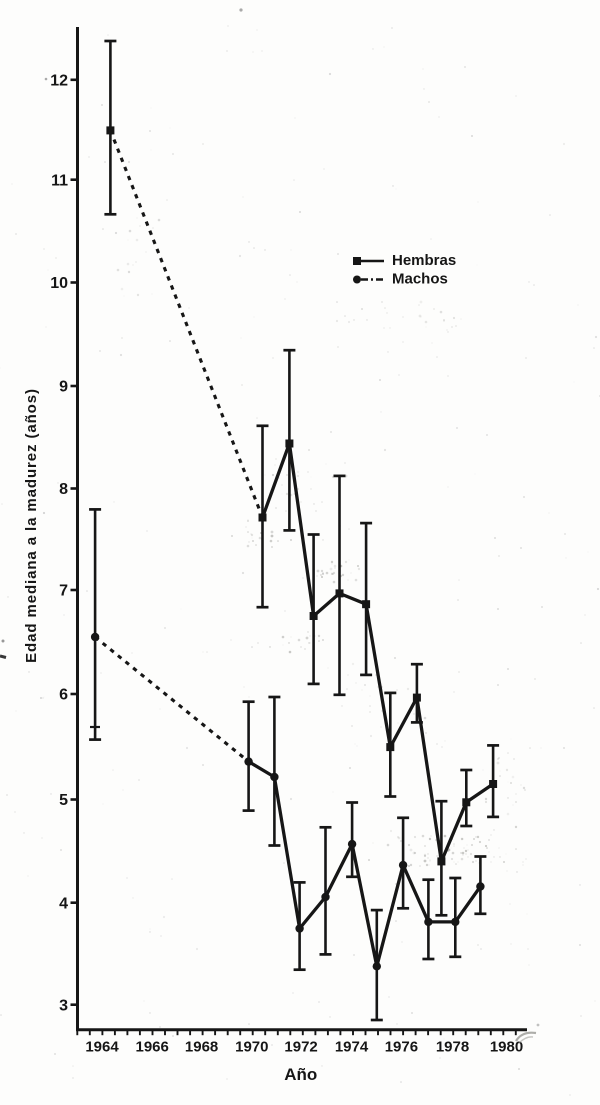 The image size is (600, 1105). I want to click on svg-text: 1974, so click(352, 1047).